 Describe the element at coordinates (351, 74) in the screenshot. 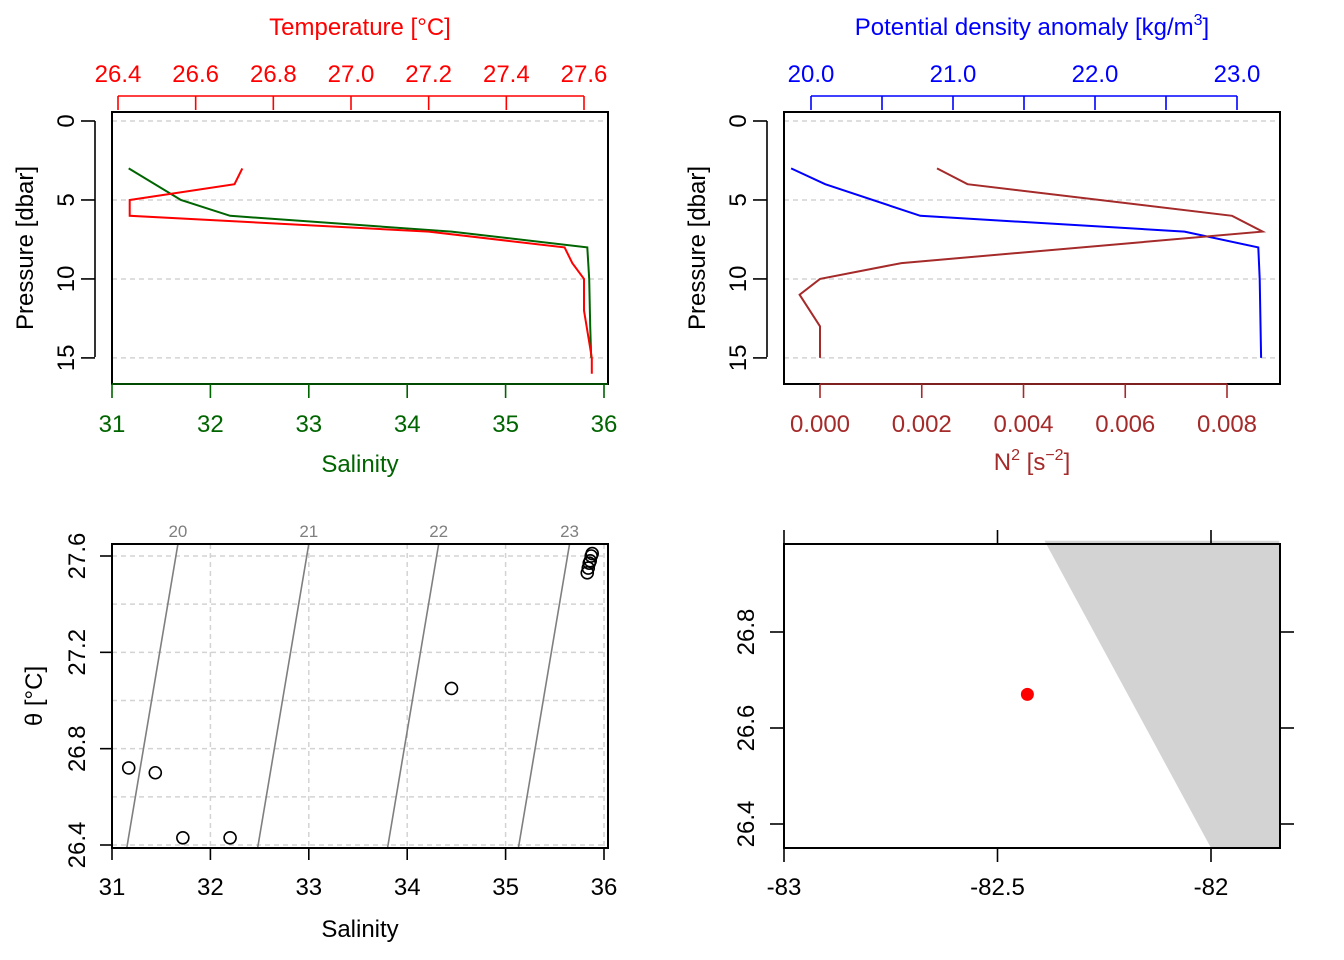

I see `p1-top-tick-label: 27.0` at that location.